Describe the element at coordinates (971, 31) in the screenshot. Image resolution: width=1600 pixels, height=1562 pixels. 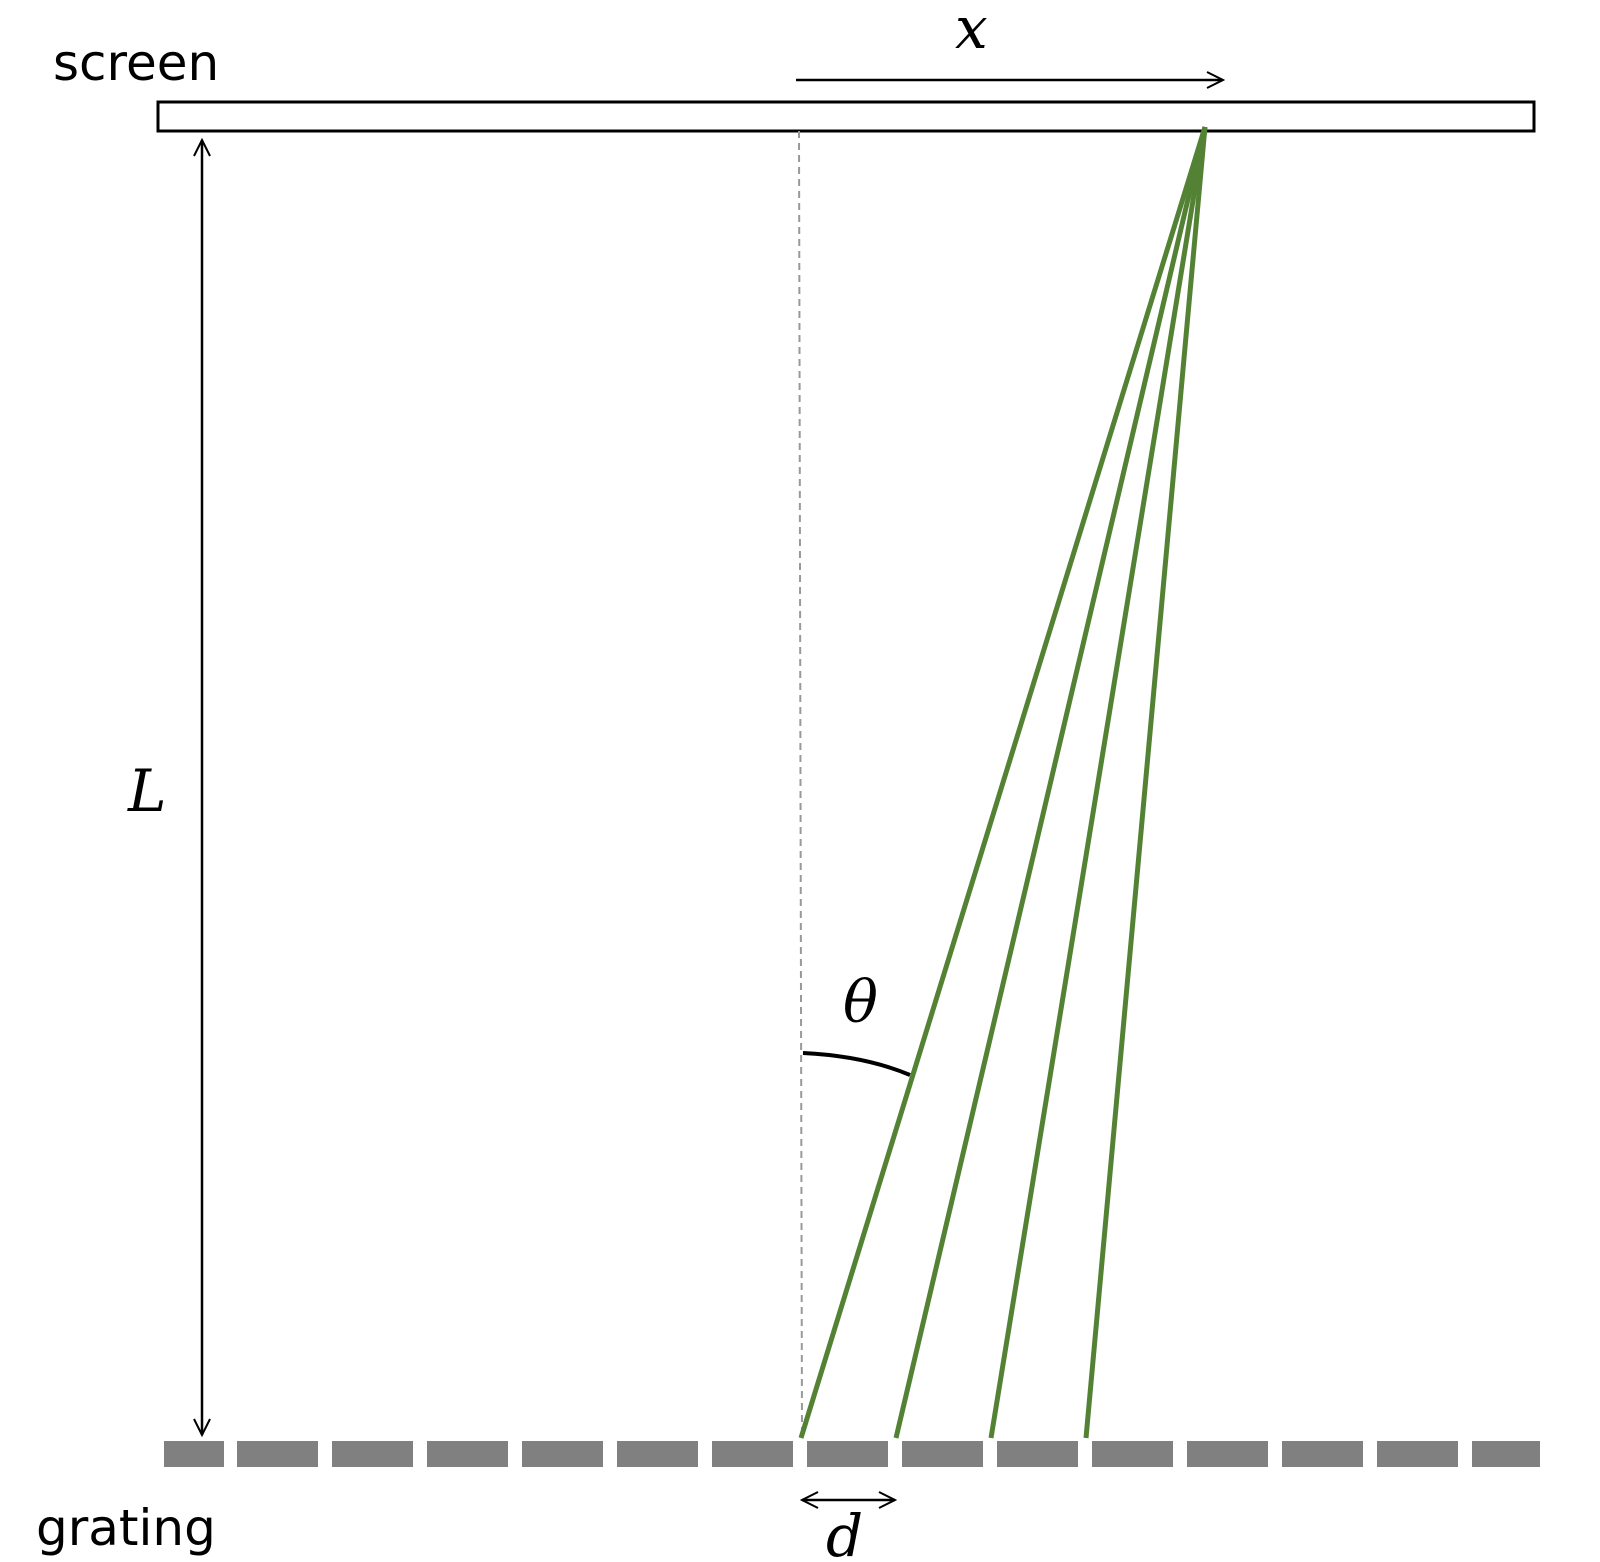
I see `x-label: x` at that location.